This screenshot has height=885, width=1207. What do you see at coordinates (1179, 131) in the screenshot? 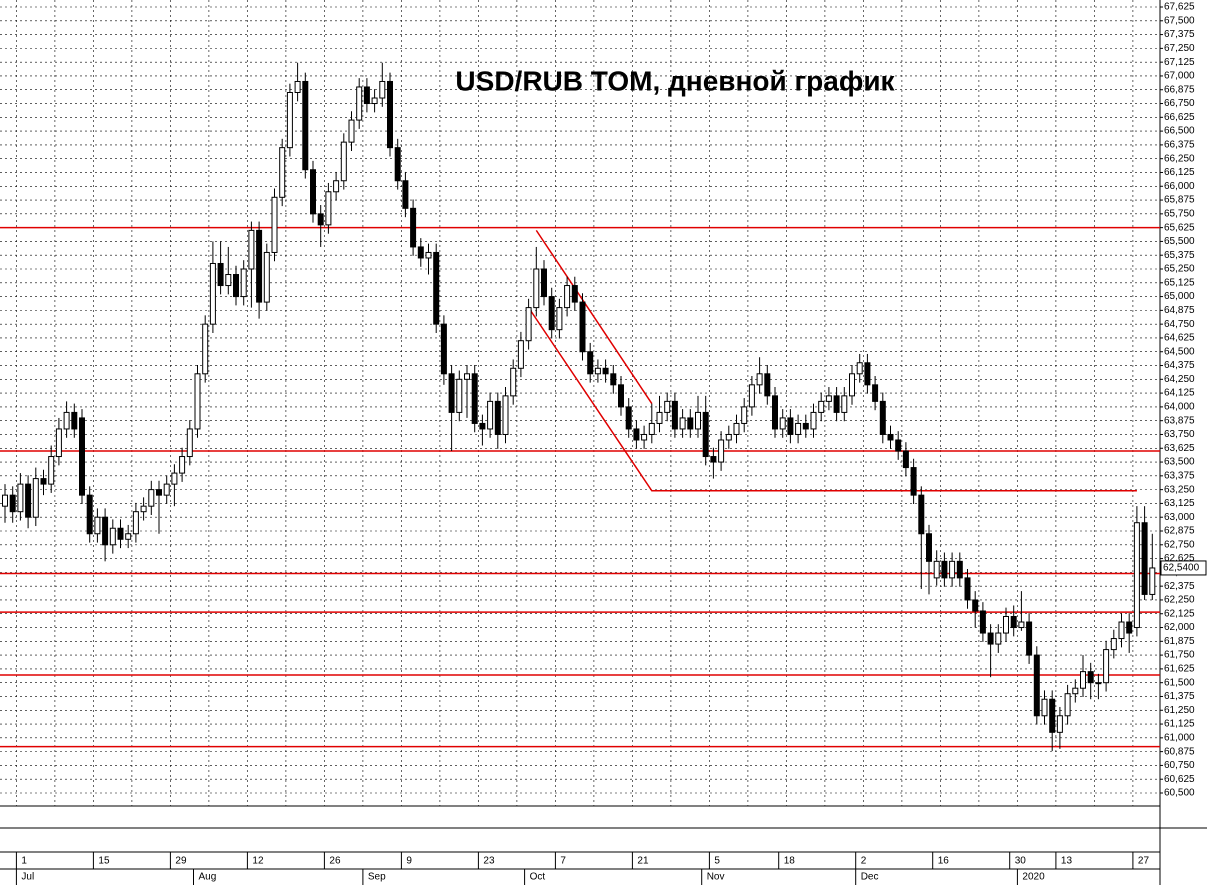
I see `y-tick-label: 66,500` at bounding box center [1179, 131].